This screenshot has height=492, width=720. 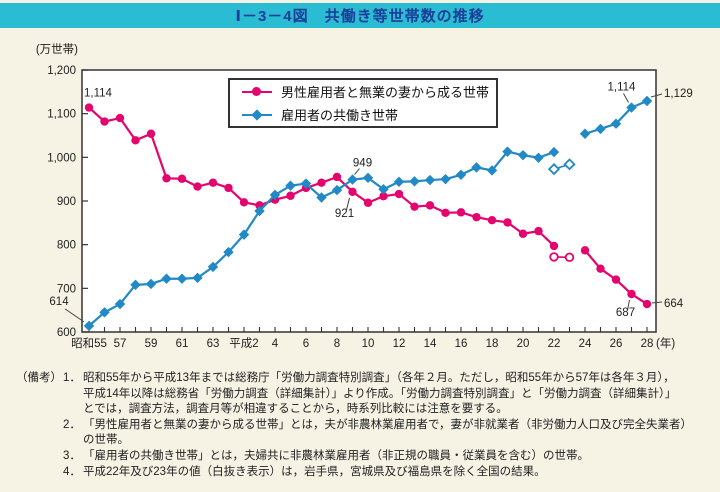 I want to click on y-tick-label: 1,100, so click(x=61, y=115).